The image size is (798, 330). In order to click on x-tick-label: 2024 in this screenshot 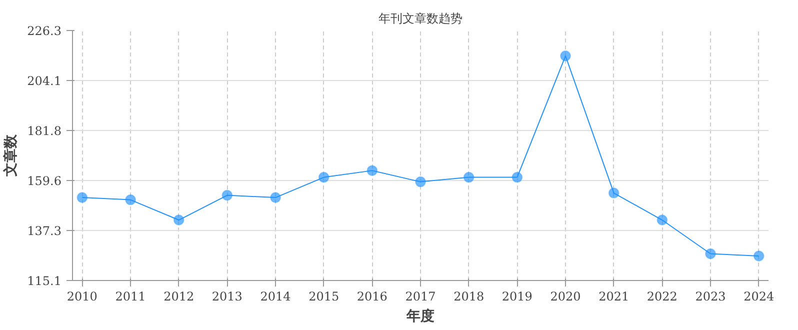, I will do `click(759, 297)`.